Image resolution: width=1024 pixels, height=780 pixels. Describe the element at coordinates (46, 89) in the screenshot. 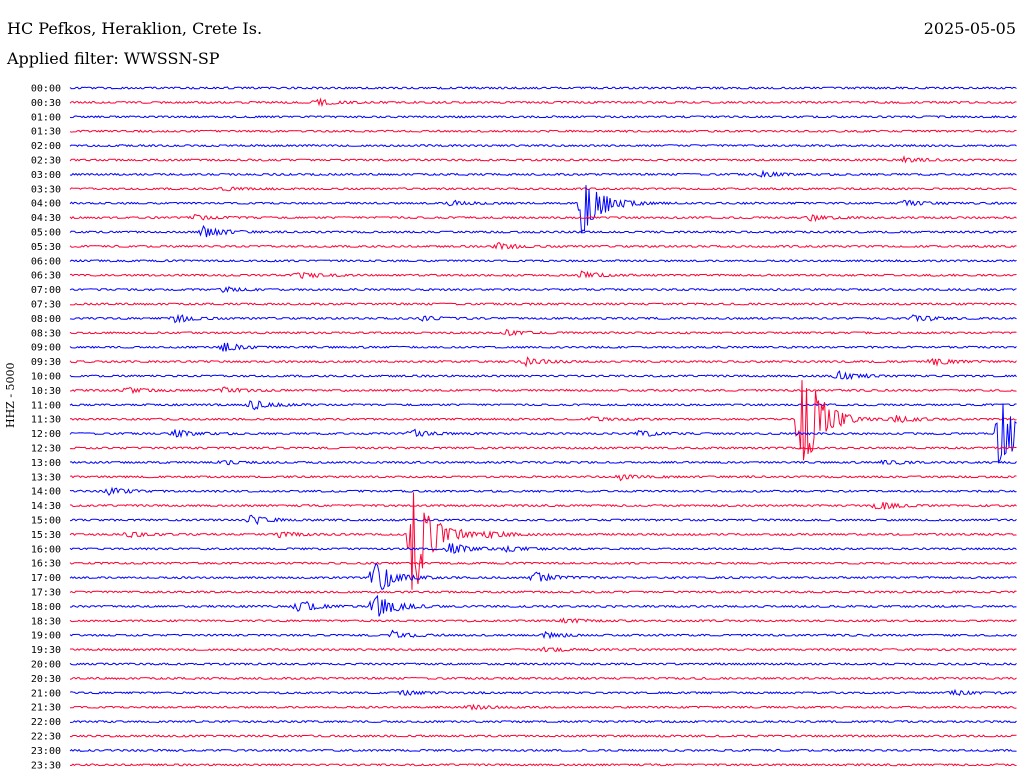

I see `row-time-label: 00:00` at that location.